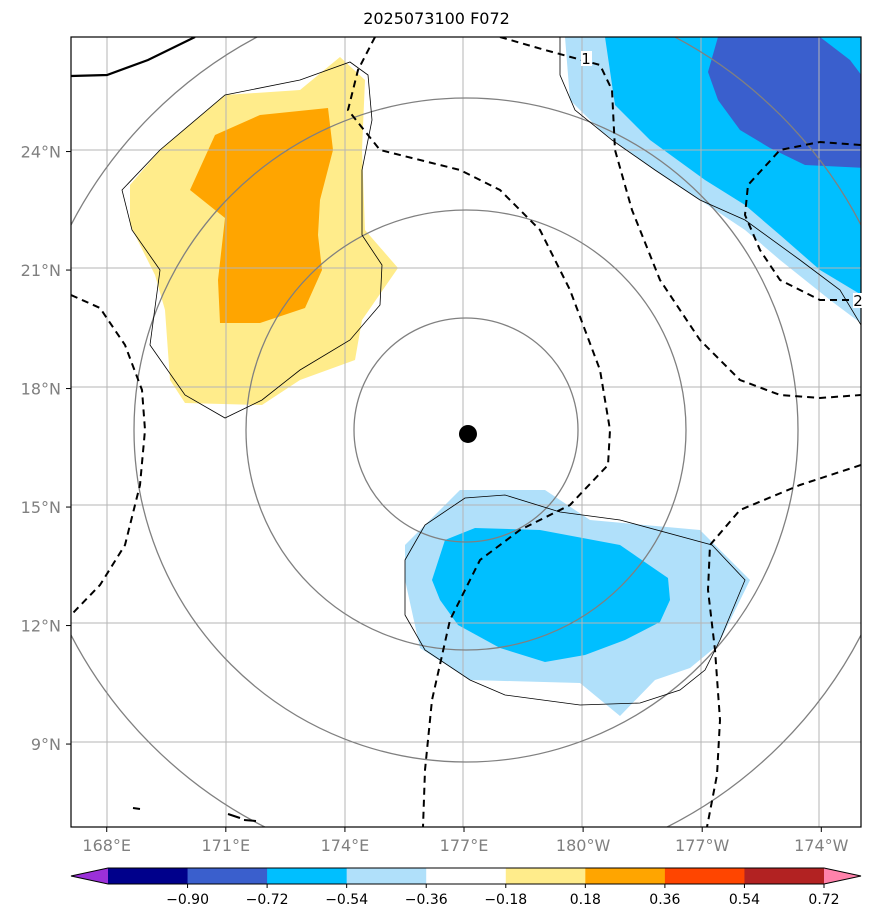 Image resolution: width=873 pixels, height=924 pixels. Describe the element at coordinates (505, 900) in the screenshot. I see `colorbar-tick-label: −0.18` at that location.